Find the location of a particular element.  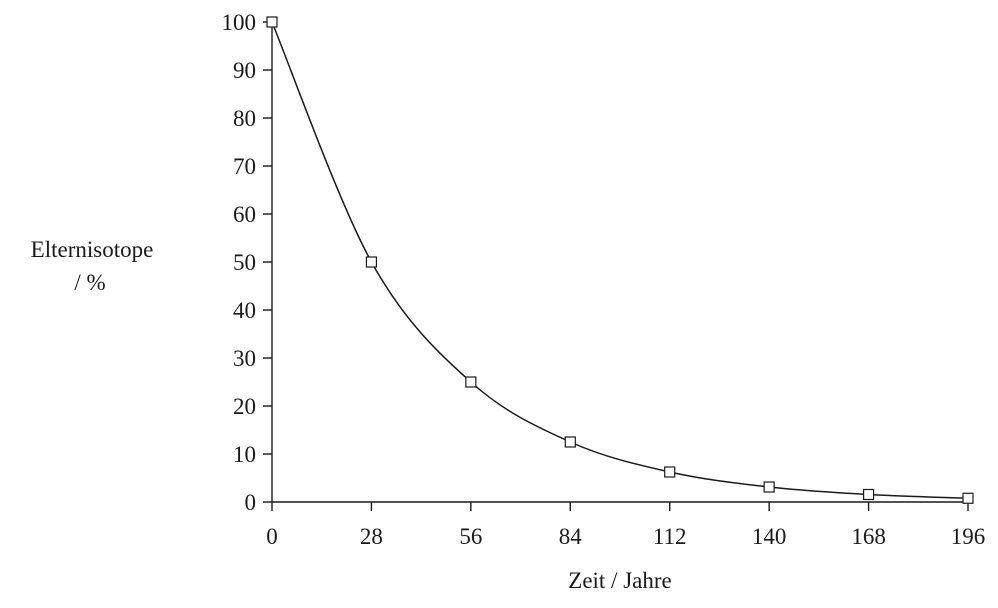

y-tick-label: 80 is located at coordinates (244, 118).